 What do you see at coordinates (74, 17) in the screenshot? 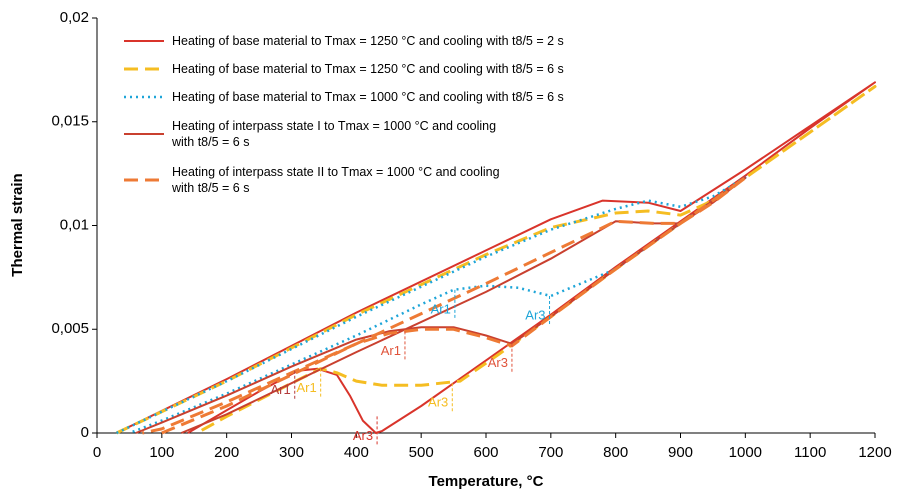
I see `y-tick-label: 0,02` at bounding box center [74, 17].